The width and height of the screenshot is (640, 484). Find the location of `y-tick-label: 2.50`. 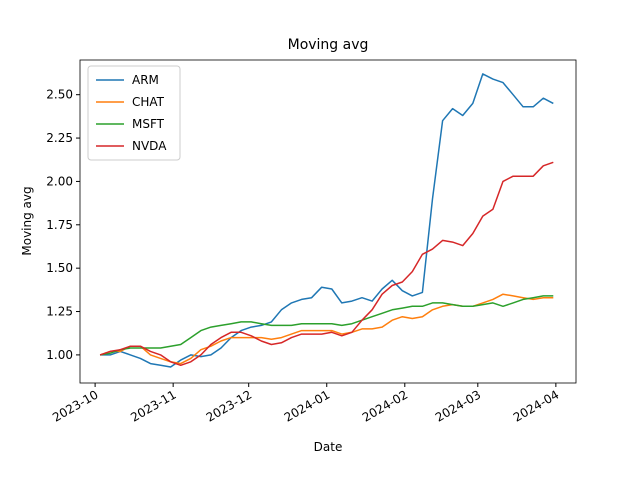

y-tick-label: 2.50 is located at coordinates (59, 95).